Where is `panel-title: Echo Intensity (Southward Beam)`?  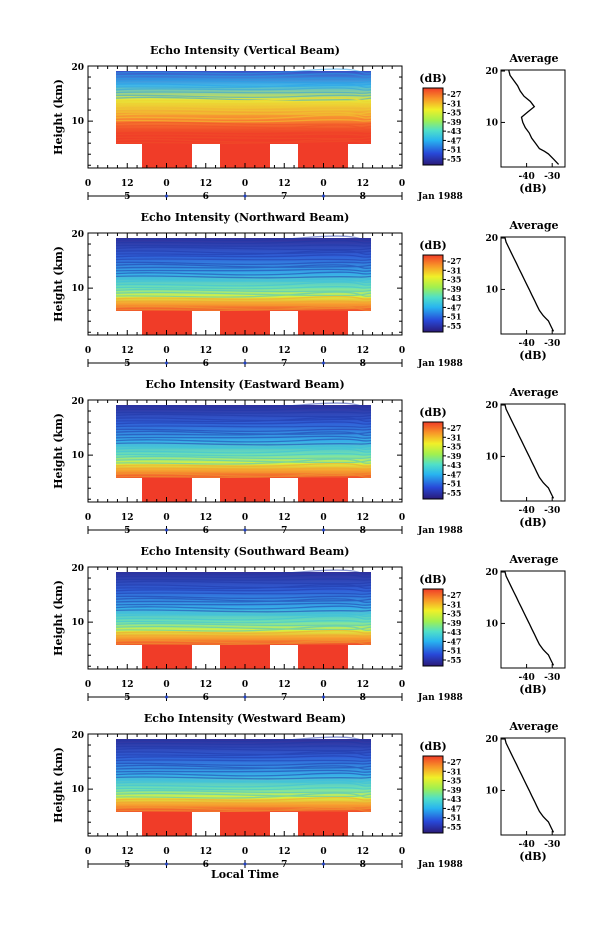 panel-title: Echo Intensity (Southward Beam) is located at coordinates (245, 551).